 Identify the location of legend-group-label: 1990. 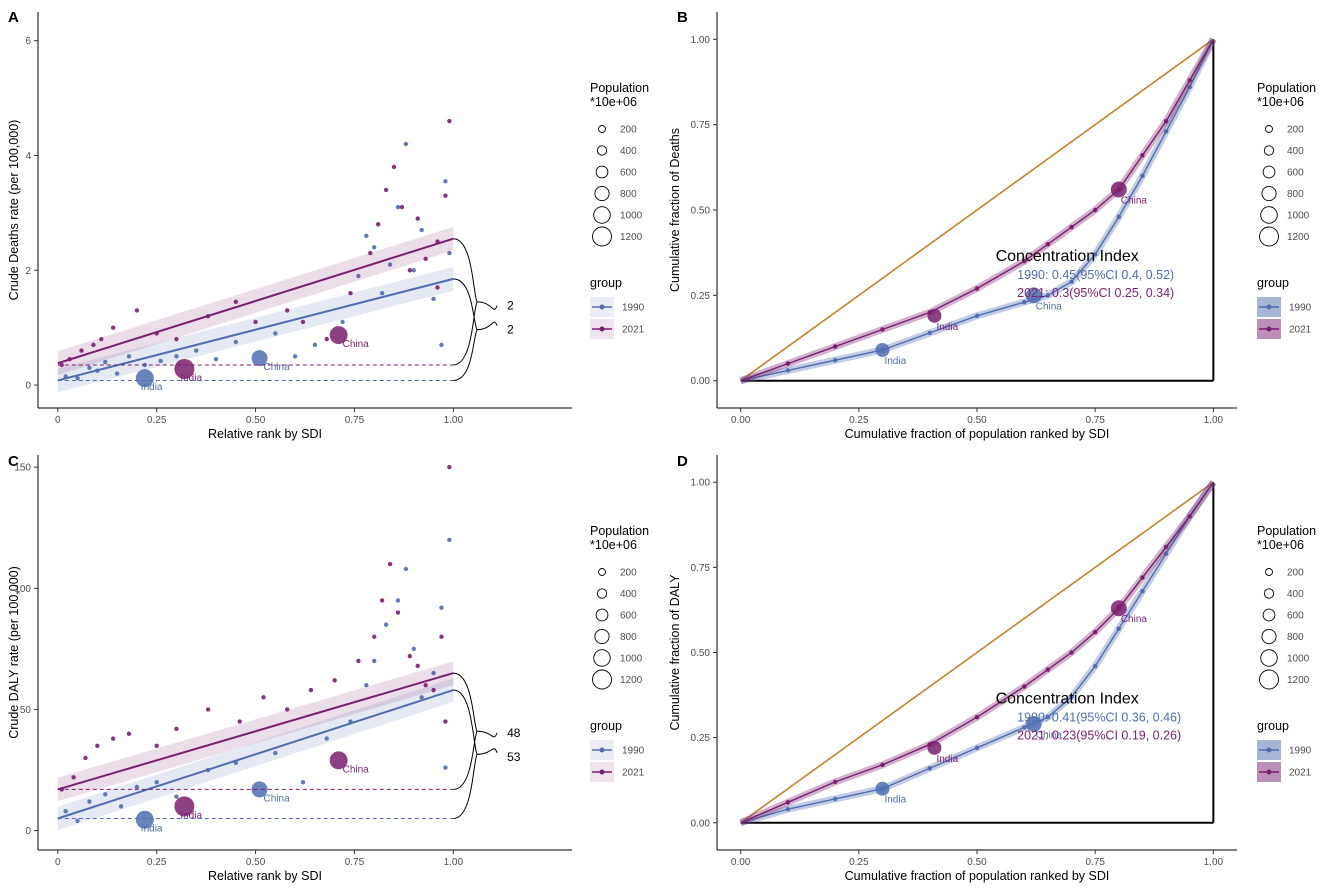
(1300, 308).